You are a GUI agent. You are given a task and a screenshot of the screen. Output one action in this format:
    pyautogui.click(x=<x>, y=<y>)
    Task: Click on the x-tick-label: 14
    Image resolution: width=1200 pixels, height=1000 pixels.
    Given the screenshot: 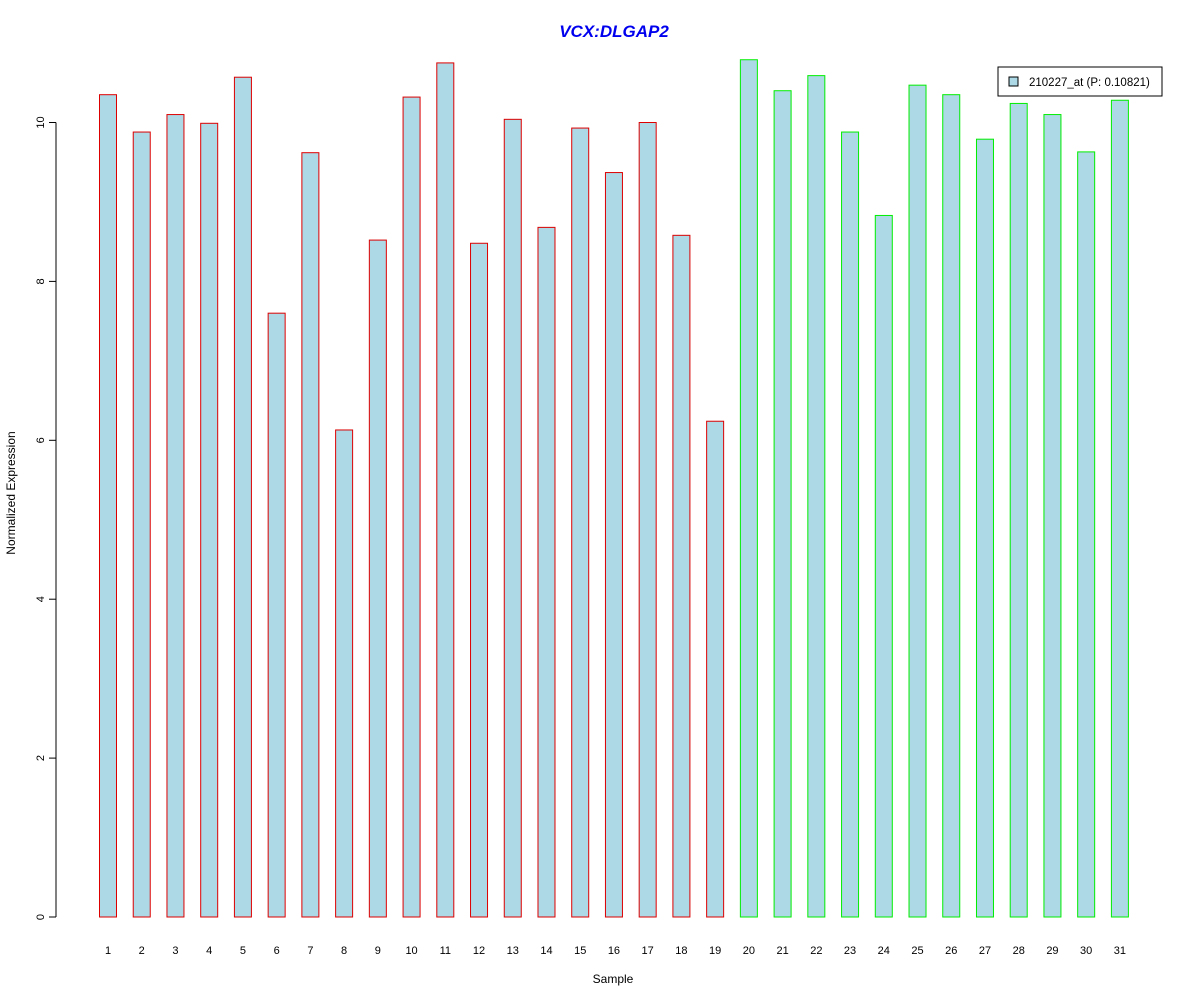 What is the action you would take?
    pyautogui.click(x=546, y=951)
    